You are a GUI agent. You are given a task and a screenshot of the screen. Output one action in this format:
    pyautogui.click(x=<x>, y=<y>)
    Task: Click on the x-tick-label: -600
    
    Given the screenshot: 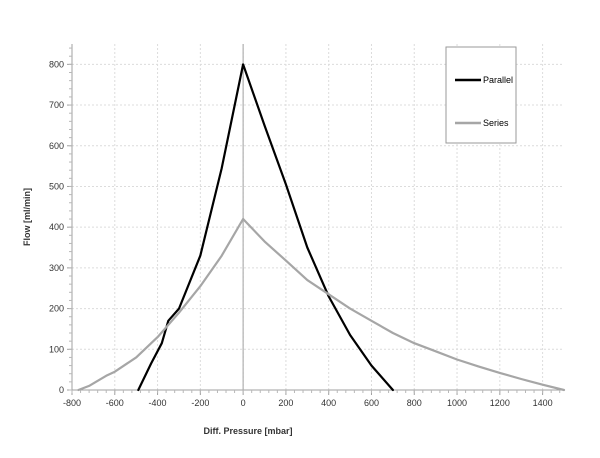 What is the action you would take?
    pyautogui.click(x=115, y=403)
    